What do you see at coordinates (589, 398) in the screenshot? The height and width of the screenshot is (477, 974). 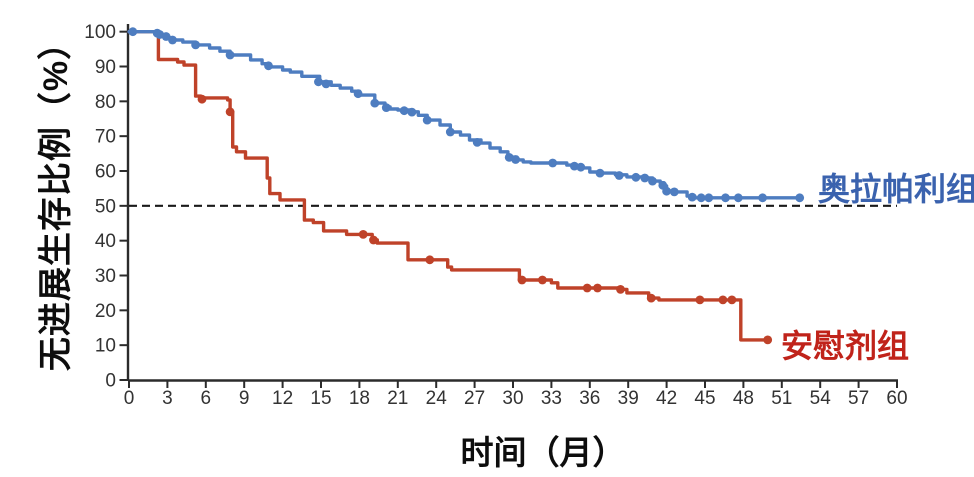 I see `x-tick-label: 36` at bounding box center [589, 398].